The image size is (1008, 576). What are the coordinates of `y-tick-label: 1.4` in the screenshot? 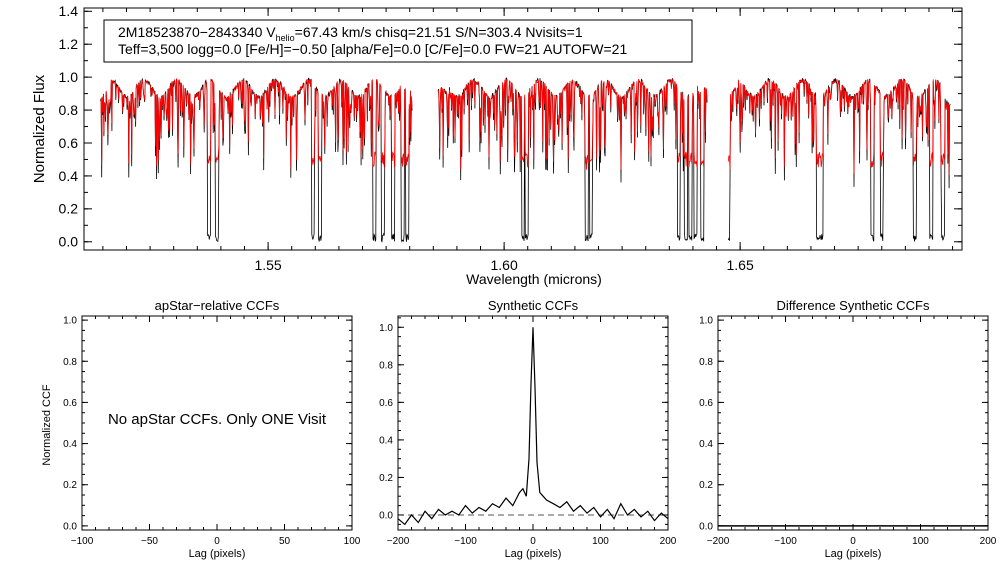 It's located at (69, 11).